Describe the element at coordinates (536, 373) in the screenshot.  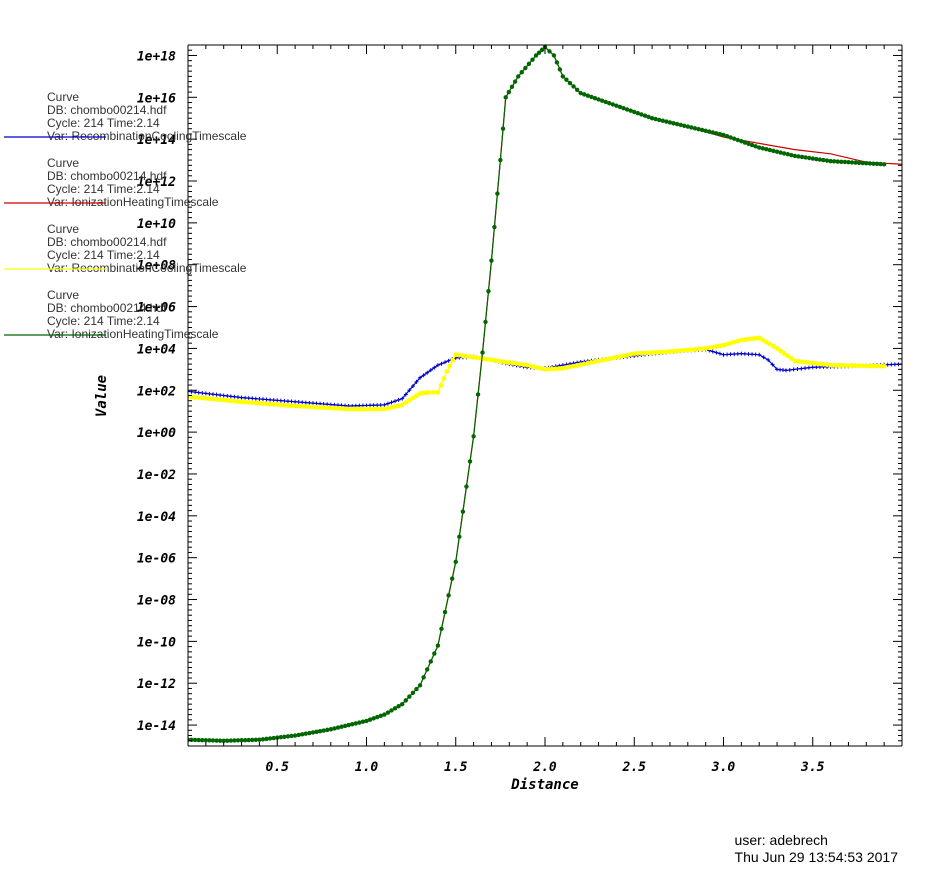
I see `series-line` at that location.